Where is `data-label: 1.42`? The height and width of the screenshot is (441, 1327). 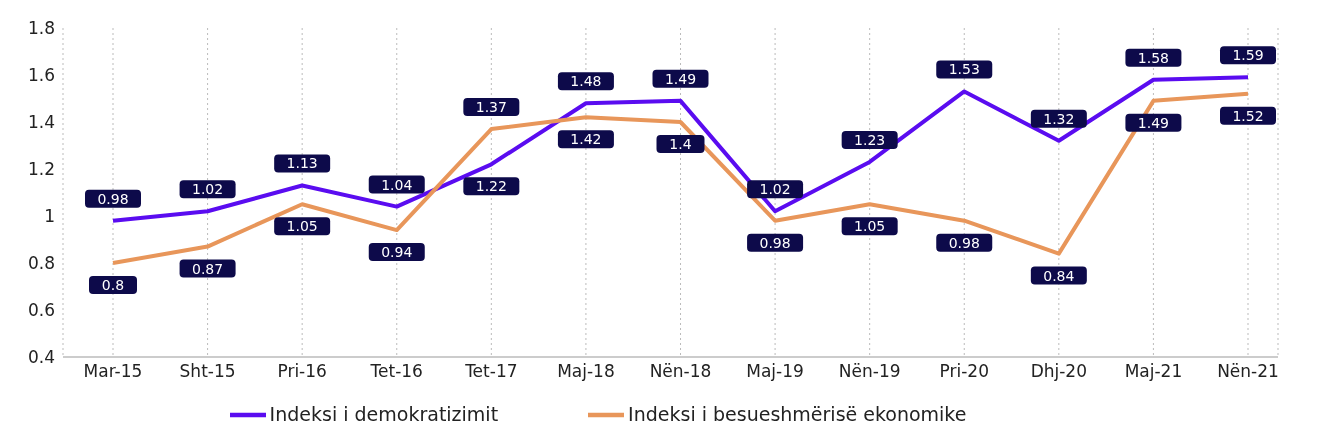
data-label: 1.42 is located at coordinates (586, 139).